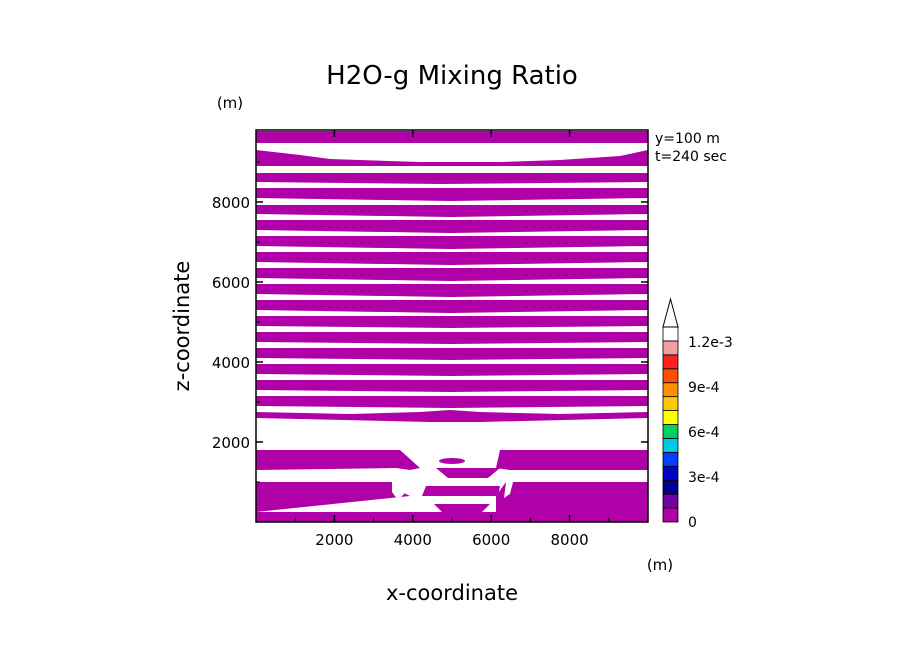 This screenshot has width=904, height=654. What do you see at coordinates (691, 157) in the screenshot?
I see `annotation-time: t=240 sec` at bounding box center [691, 157].